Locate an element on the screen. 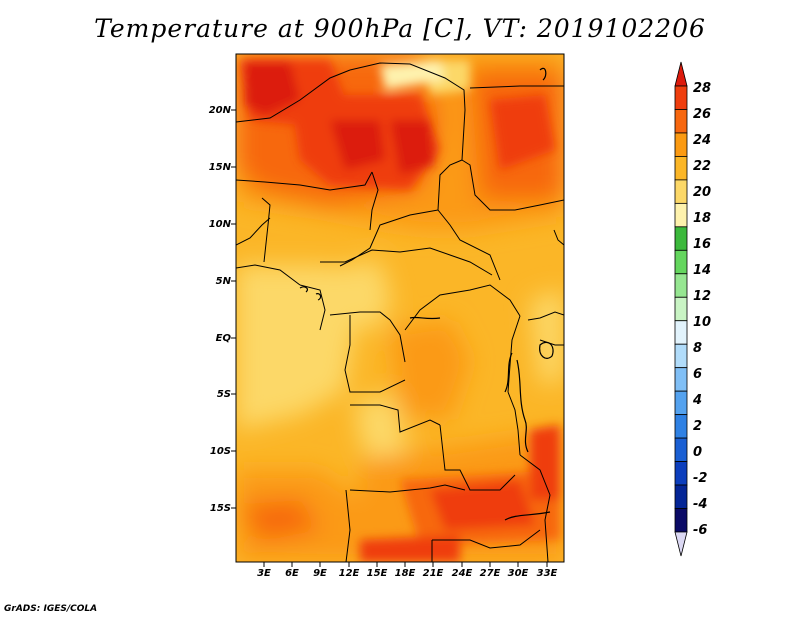 The image size is (800, 618). lon-label-6e: 6E is located at coordinates (292, 573).